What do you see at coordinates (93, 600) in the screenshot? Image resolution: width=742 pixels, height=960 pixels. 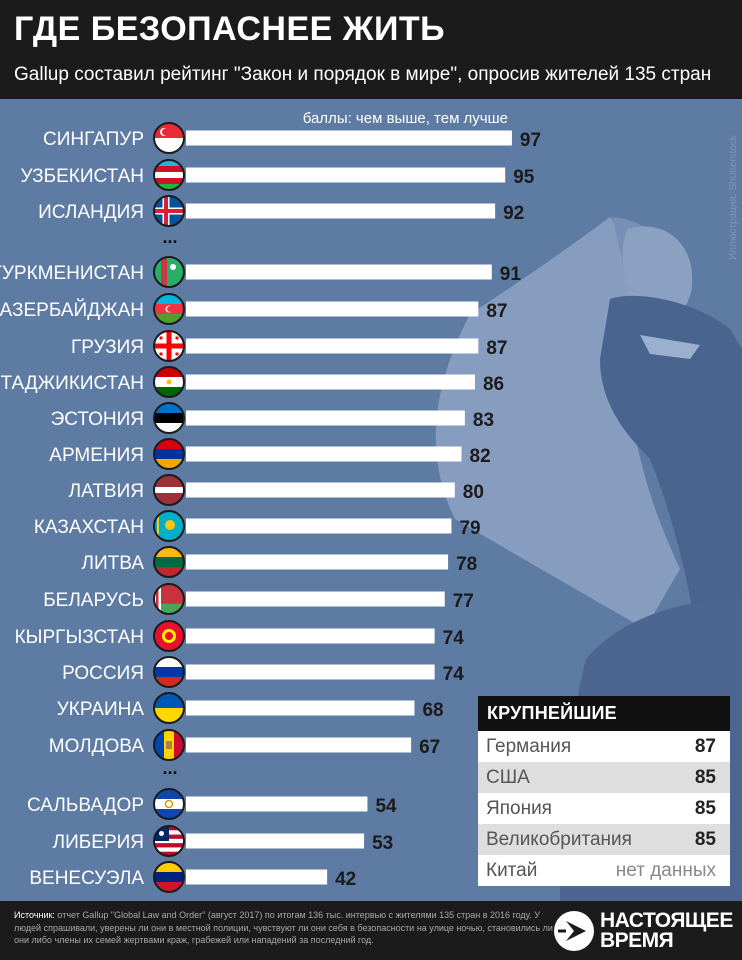 I see `country-label: БЕЛАРУСЬ` at bounding box center [93, 600].